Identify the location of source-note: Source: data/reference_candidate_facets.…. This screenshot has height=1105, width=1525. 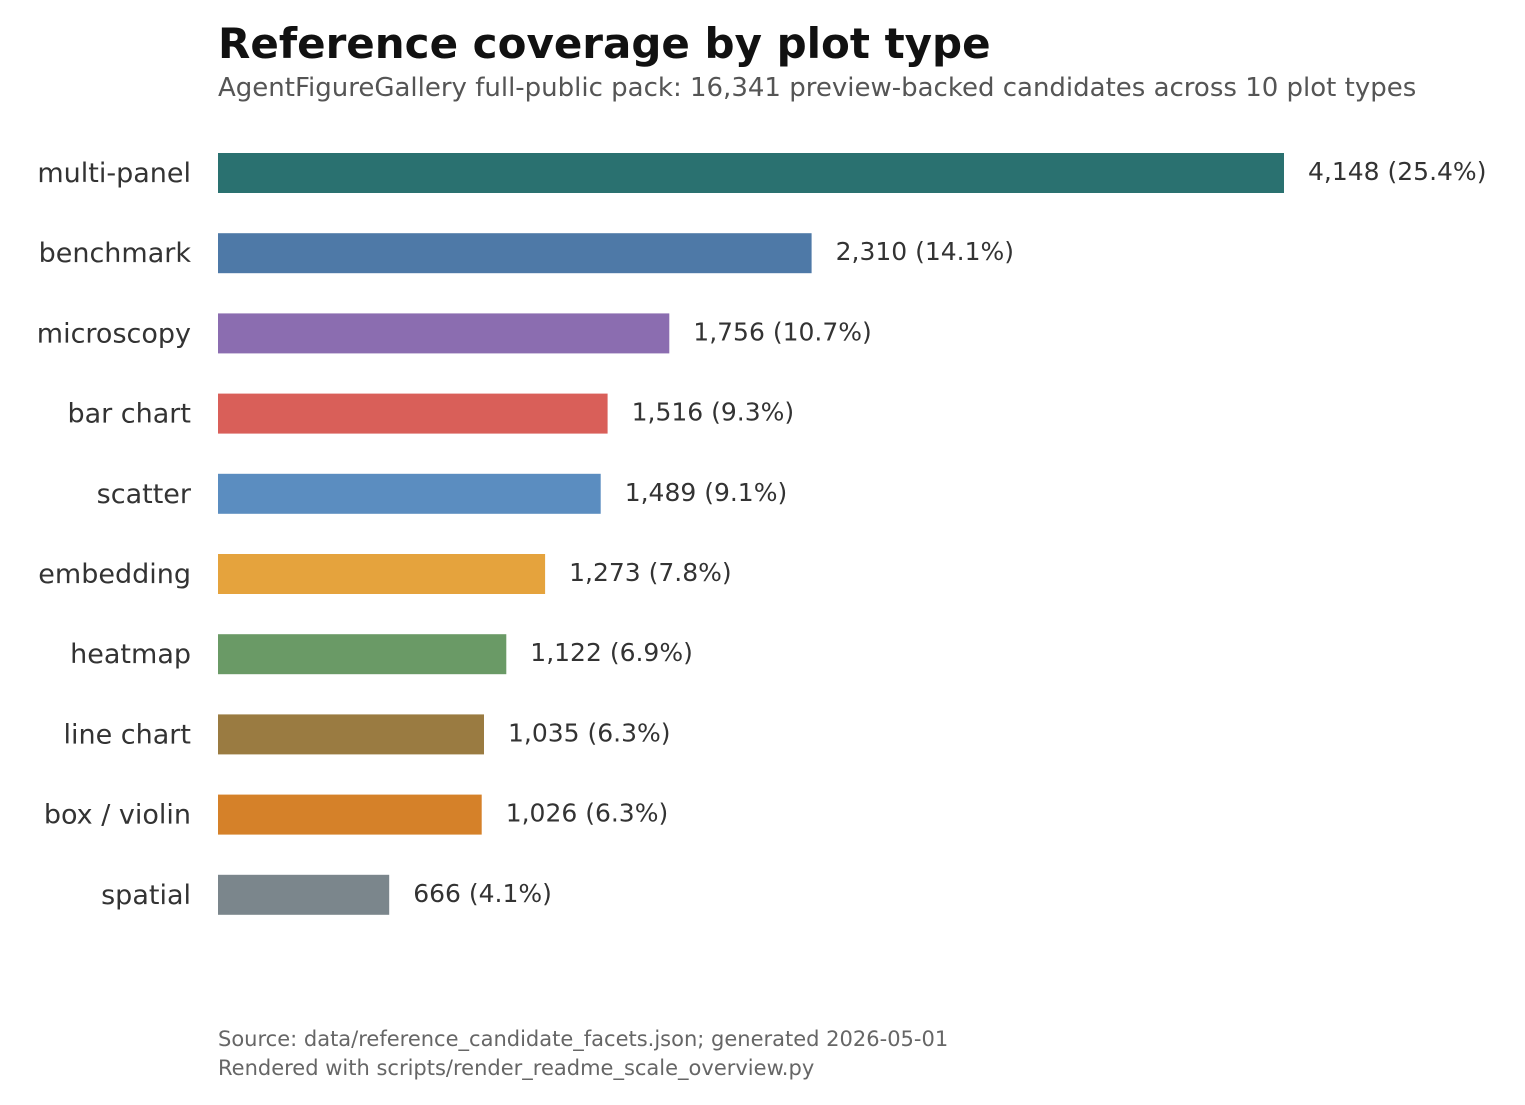
(583, 1039).